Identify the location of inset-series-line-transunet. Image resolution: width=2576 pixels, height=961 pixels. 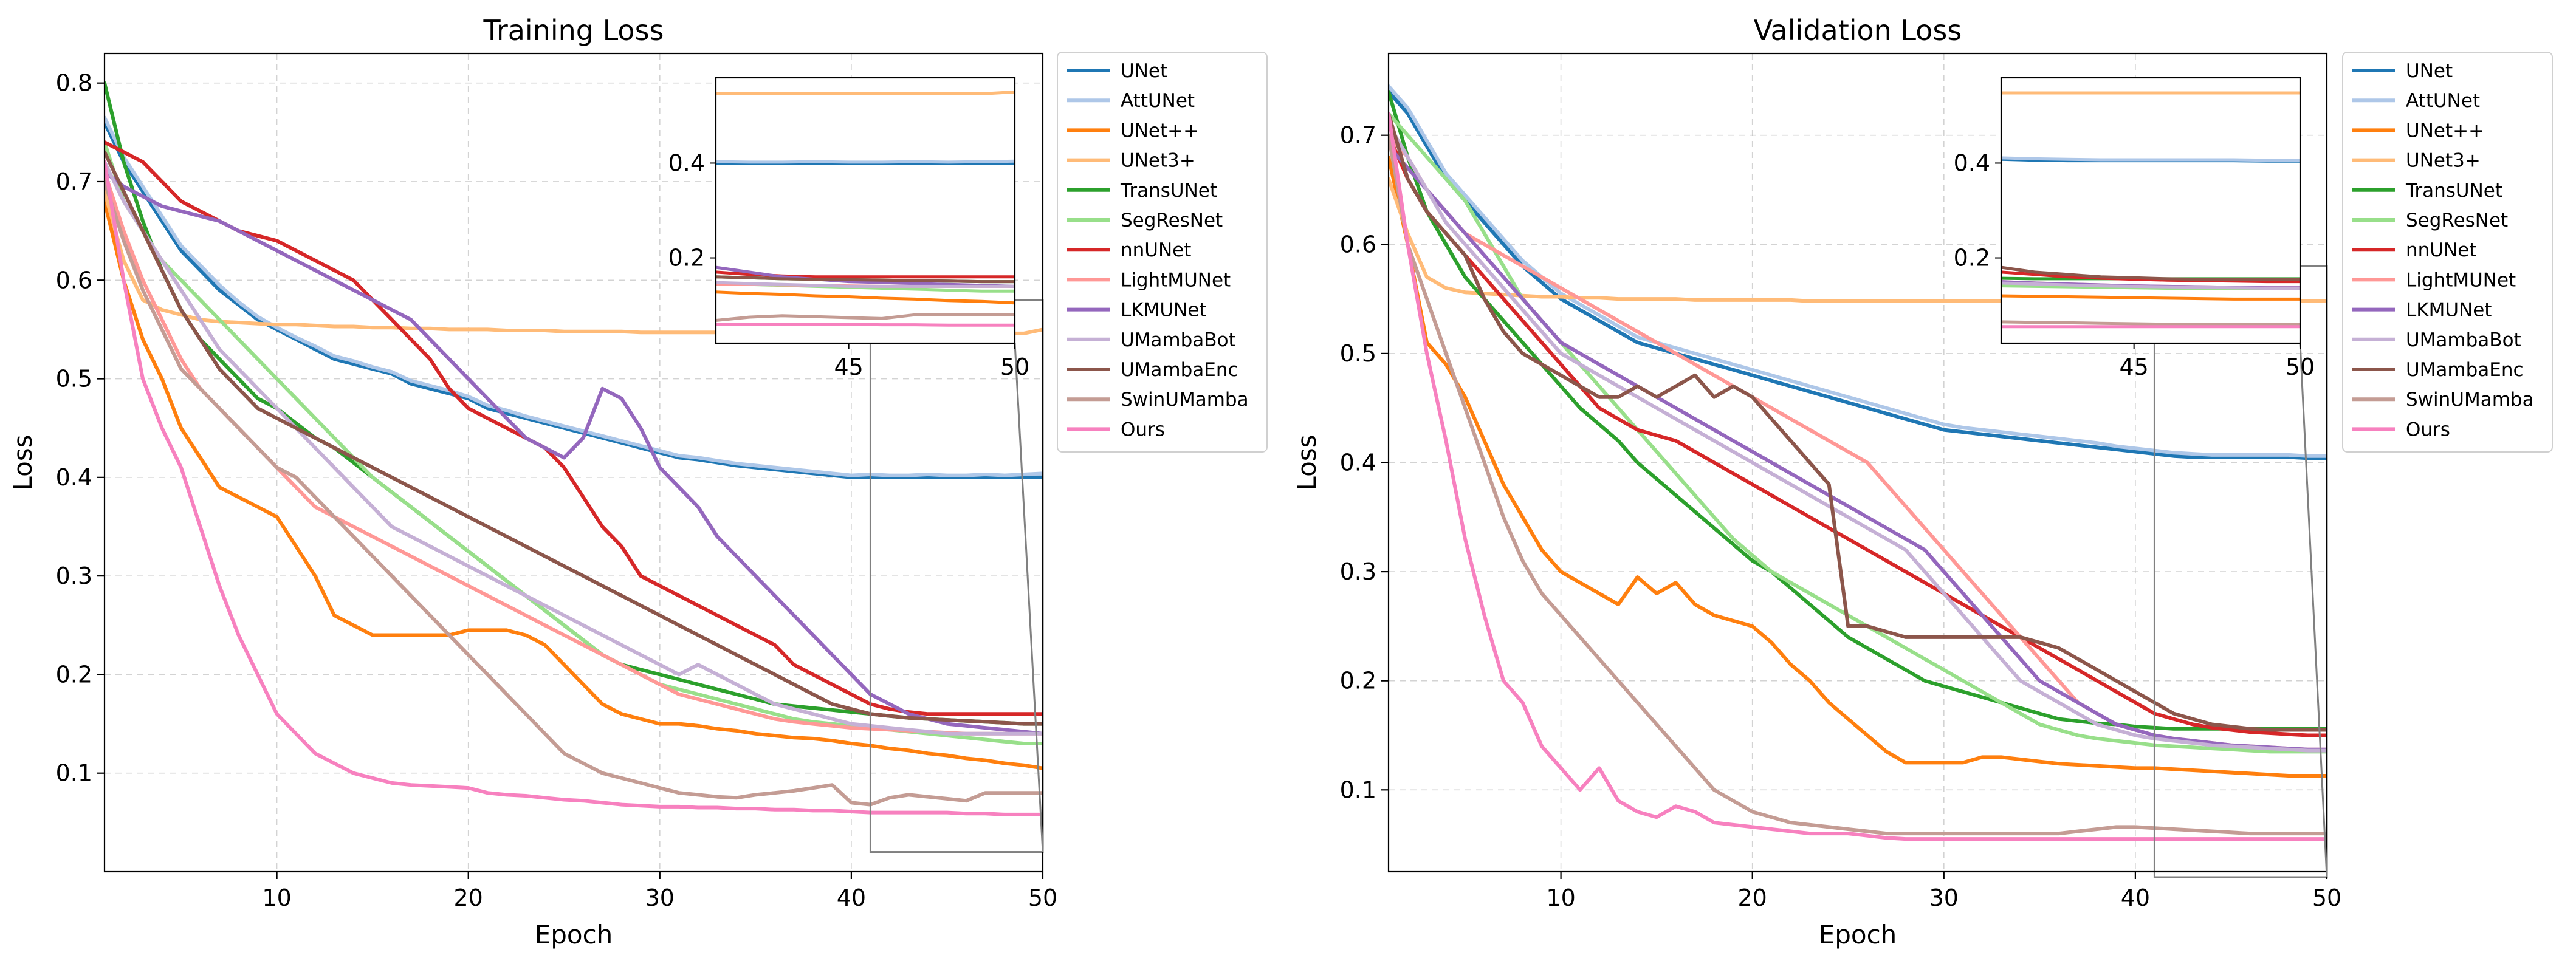
(2150, 278).